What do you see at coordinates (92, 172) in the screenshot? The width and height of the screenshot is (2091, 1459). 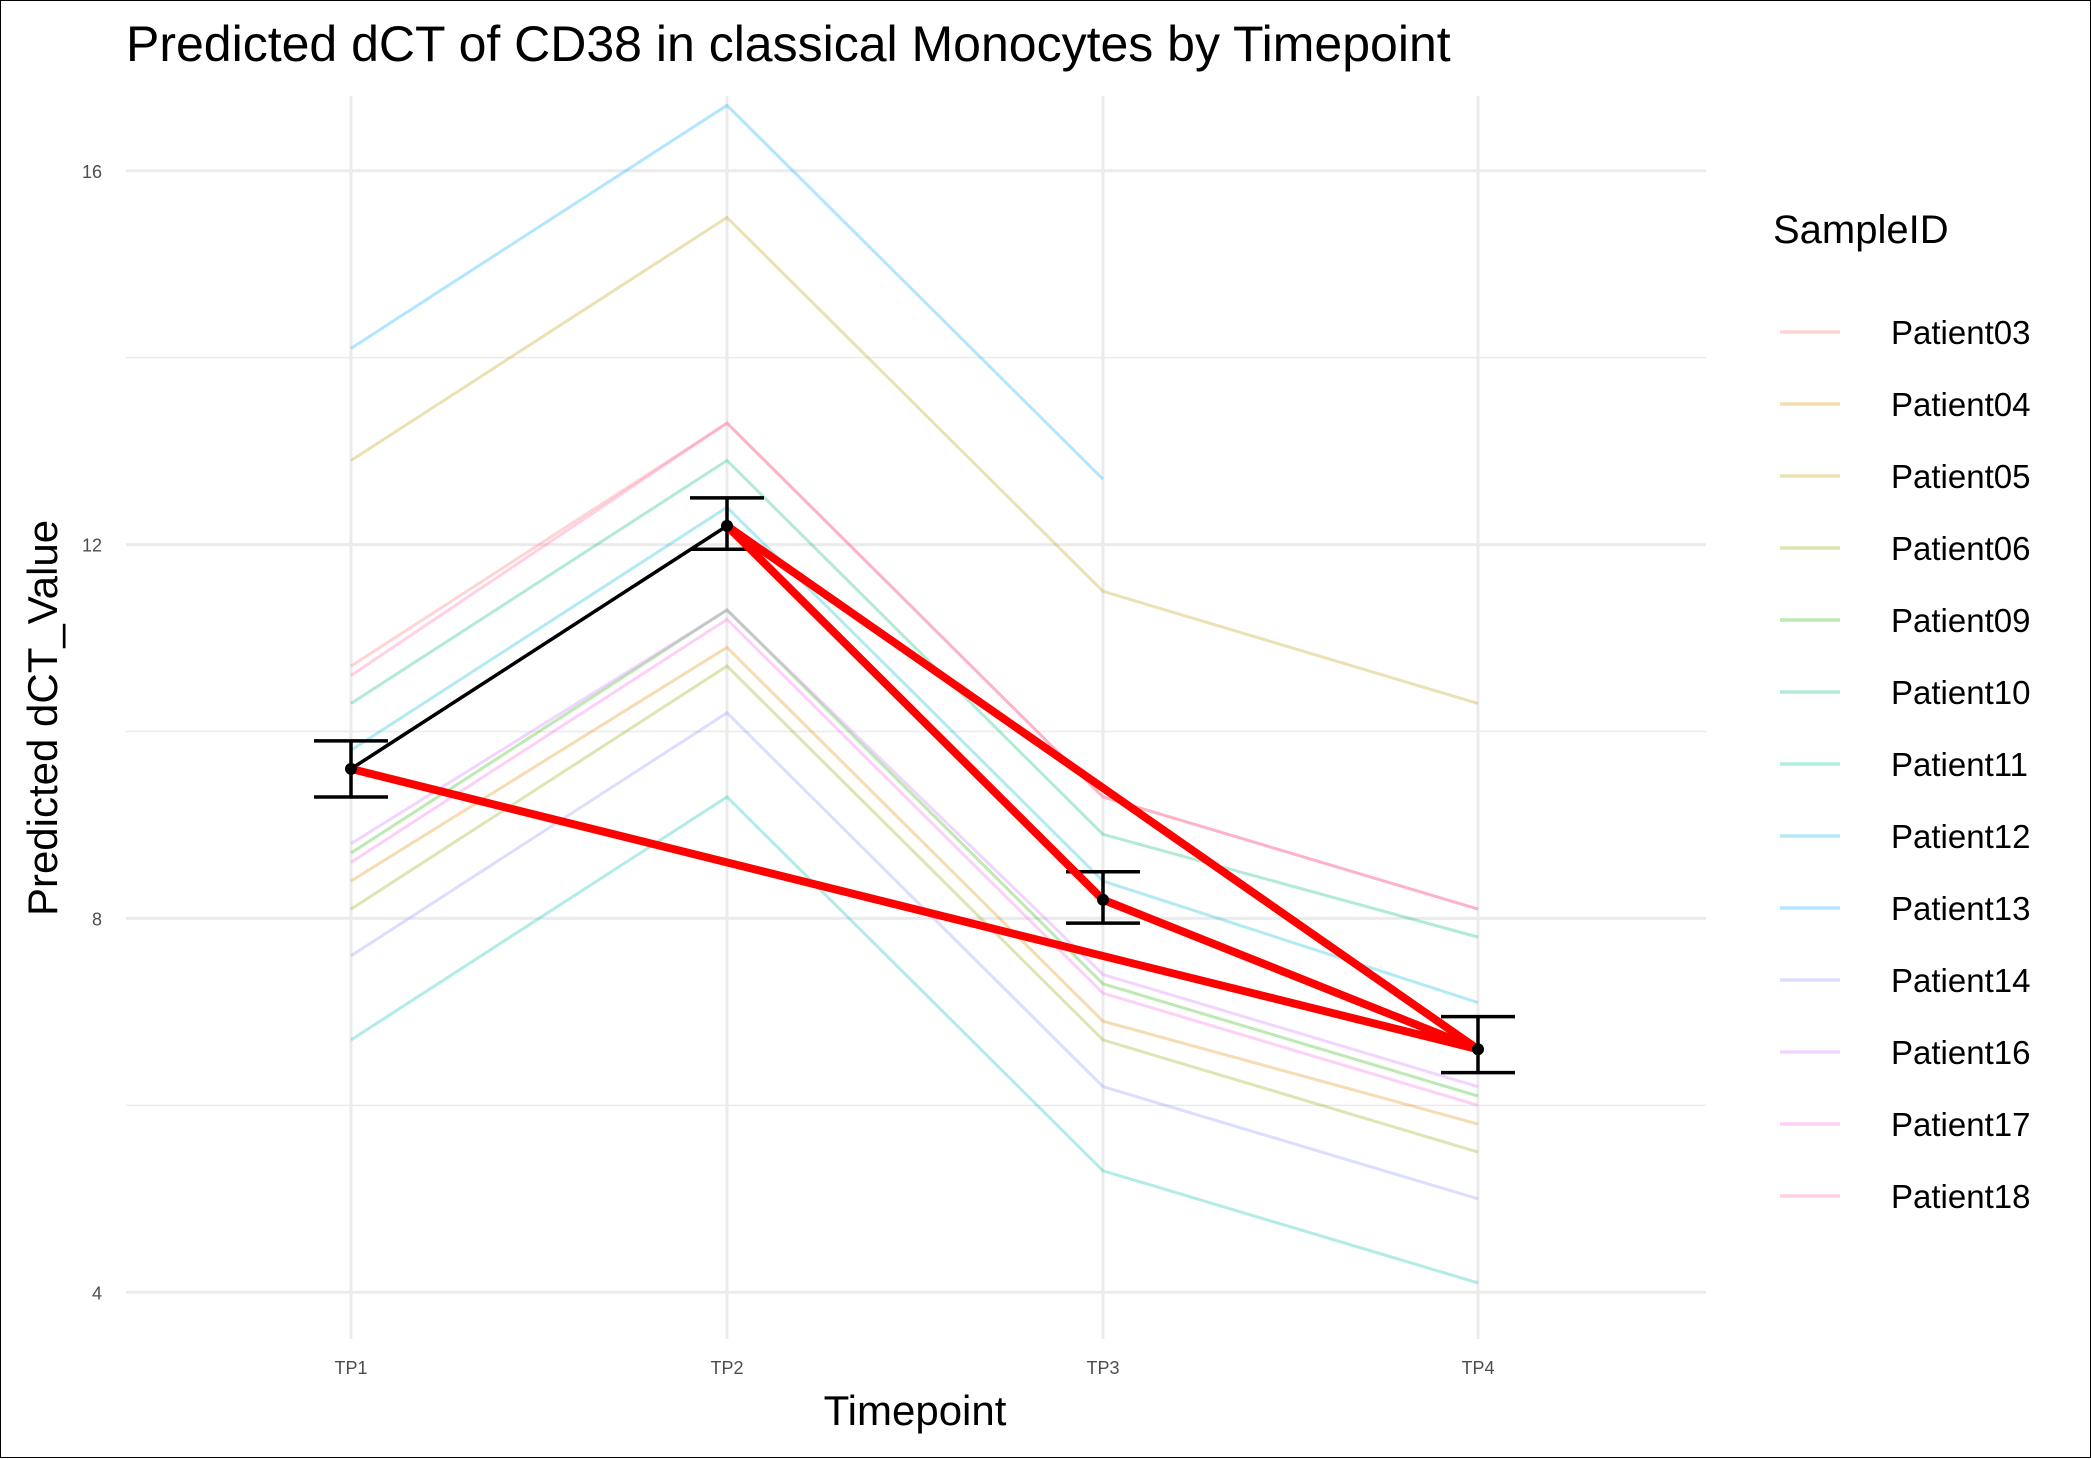 I see `y-tick-label: 16` at bounding box center [92, 172].